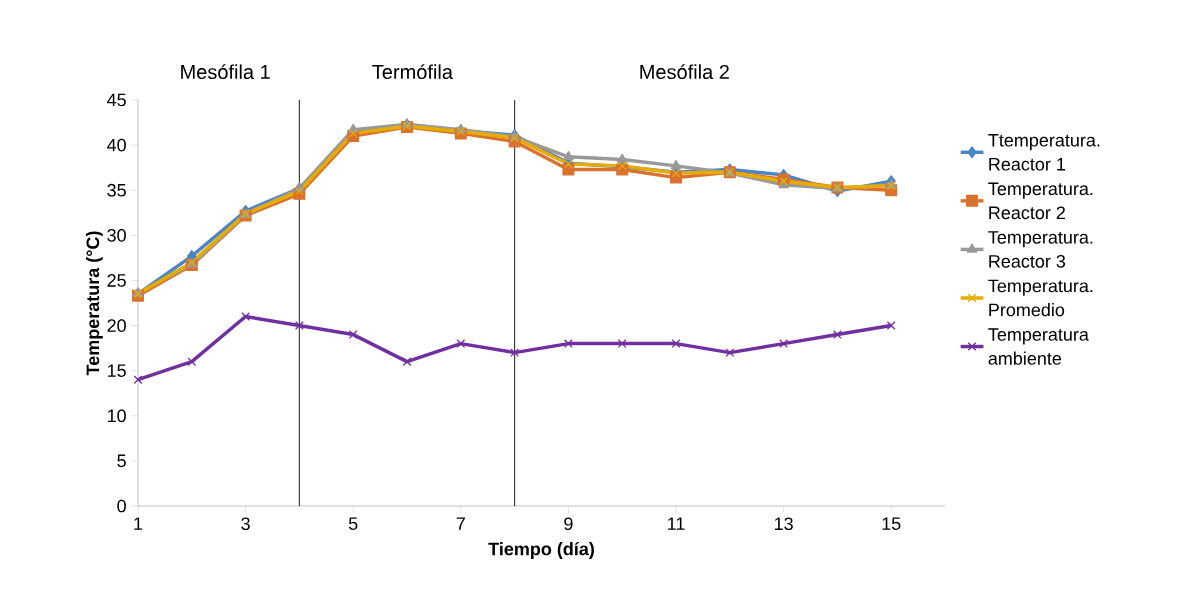 This screenshot has width=1183, height=601. What do you see at coordinates (116, 325) in the screenshot?
I see `y-tick-label: 20` at bounding box center [116, 325].